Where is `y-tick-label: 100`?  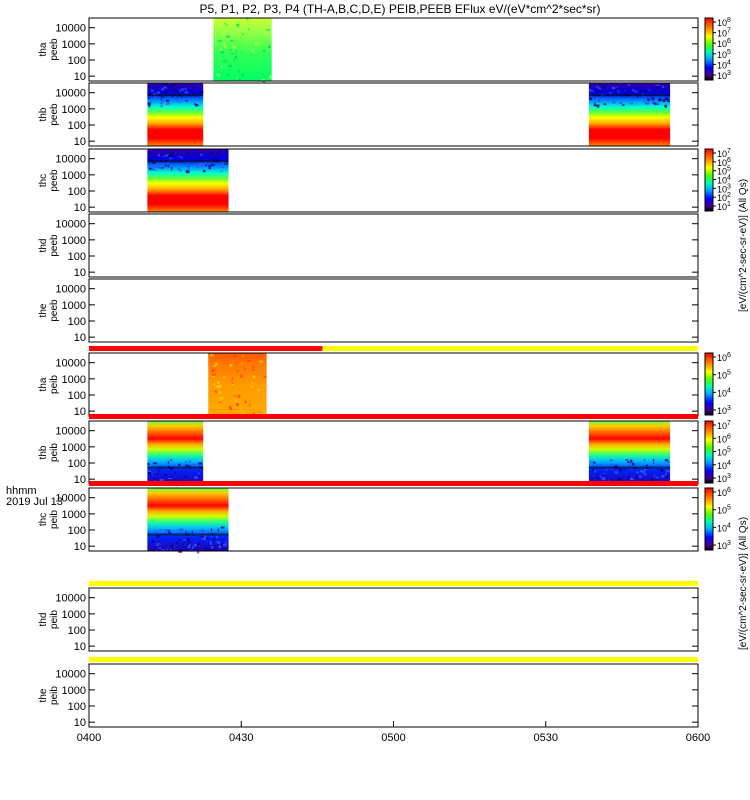 y-tick-label: 100 is located at coordinates (77, 531).